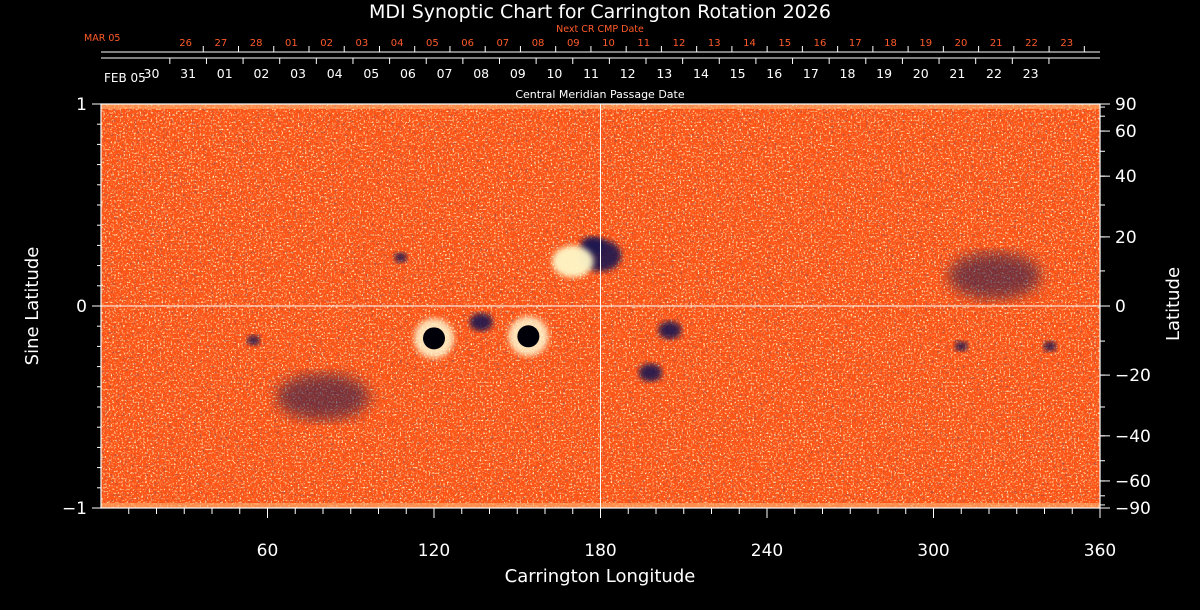  What do you see at coordinates (600, 551) in the screenshot?
I see `x-tick-label: 180` at bounding box center [600, 551].